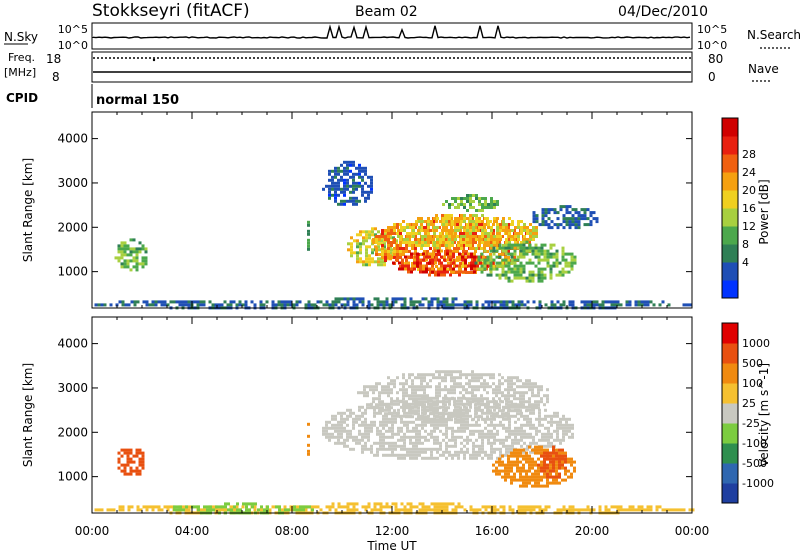  Describe the element at coordinates (712, 29) in the screenshot. I see `nsearch-tick-top: 10^5` at that location.